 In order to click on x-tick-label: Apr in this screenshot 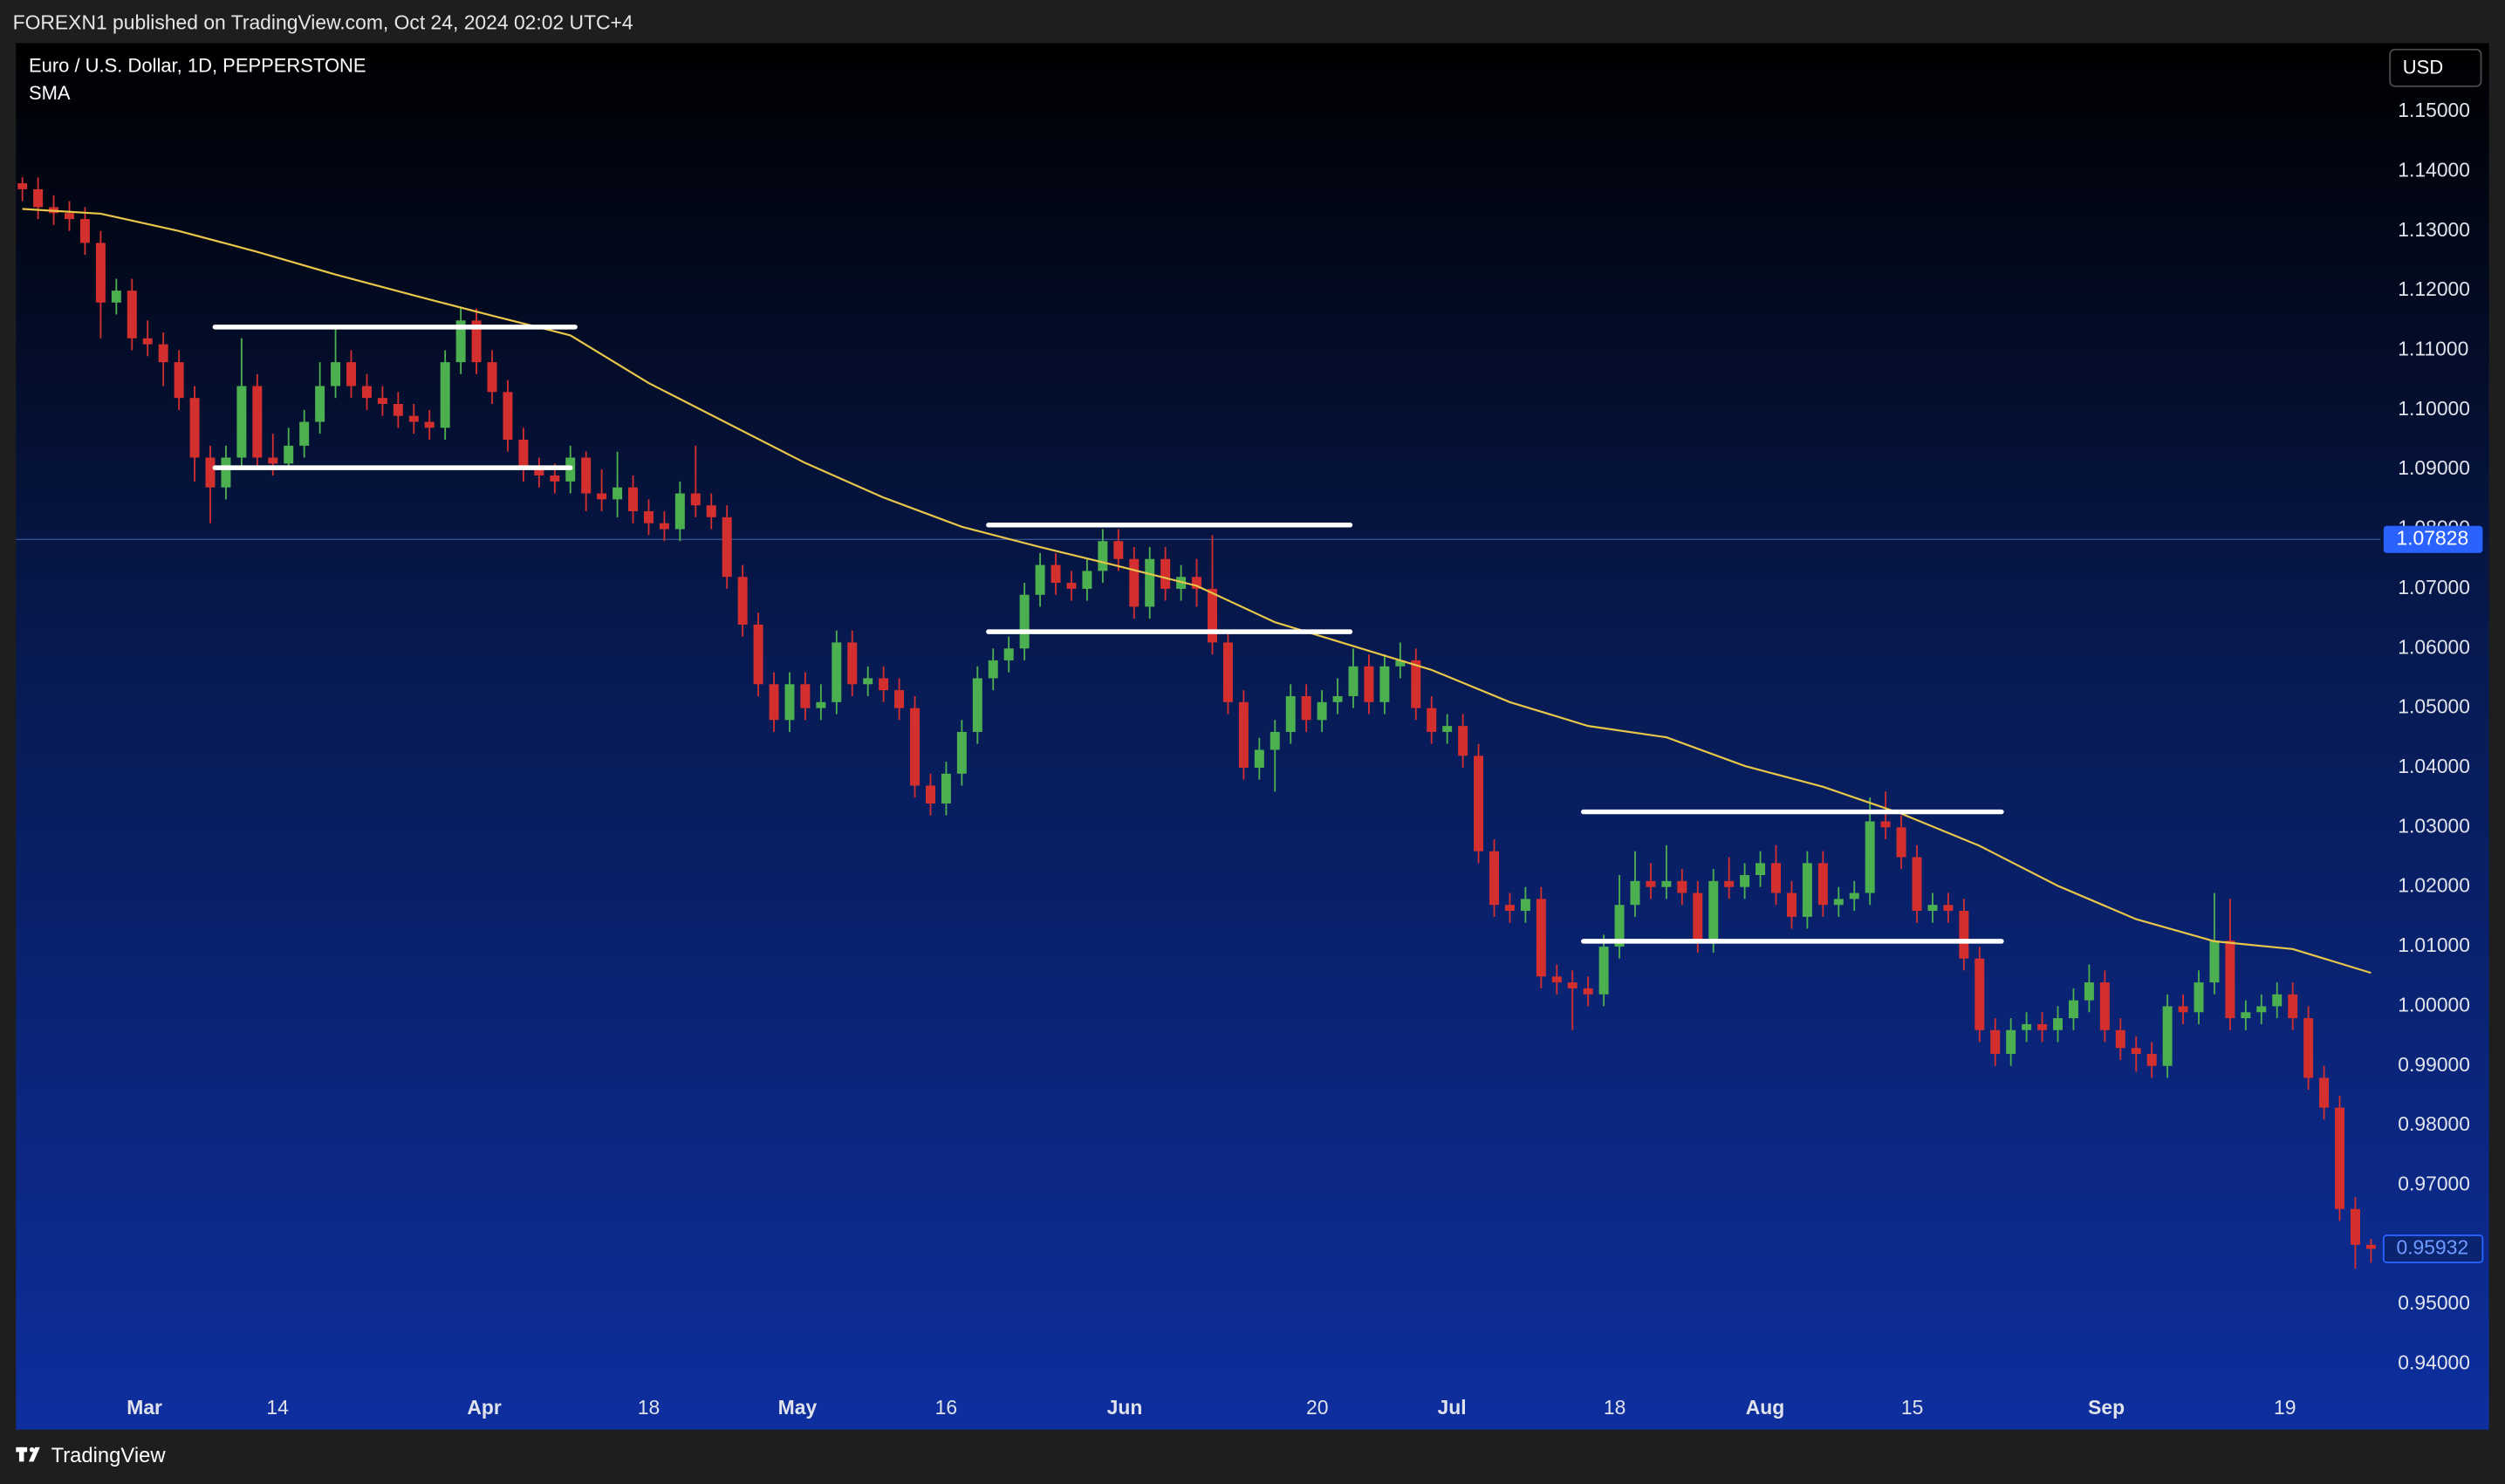, I will do `click(484, 1407)`.